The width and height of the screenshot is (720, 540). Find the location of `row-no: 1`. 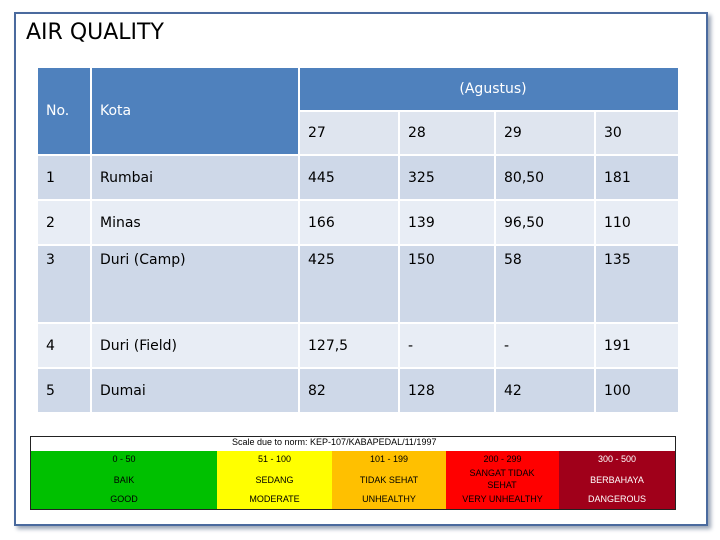

row-no: 1 is located at coordinates (64, 177).